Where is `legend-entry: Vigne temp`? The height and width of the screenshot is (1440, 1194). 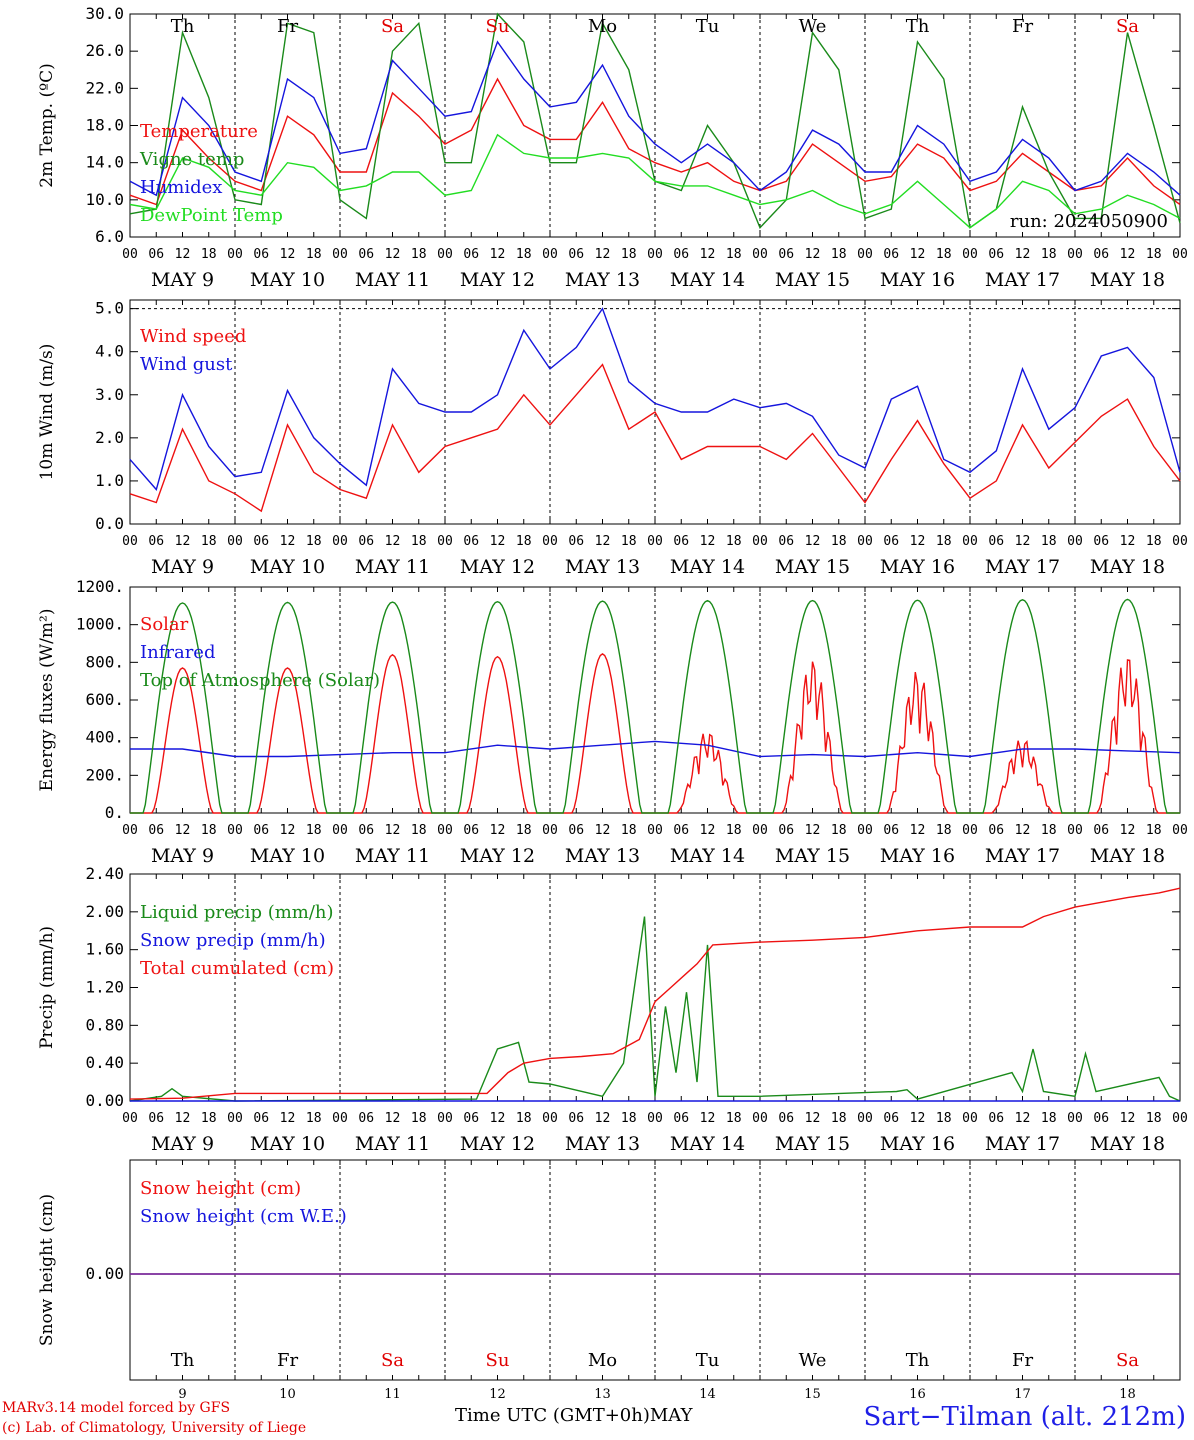
legend-entry: Vigne temp is located at coordinates (191, 159).